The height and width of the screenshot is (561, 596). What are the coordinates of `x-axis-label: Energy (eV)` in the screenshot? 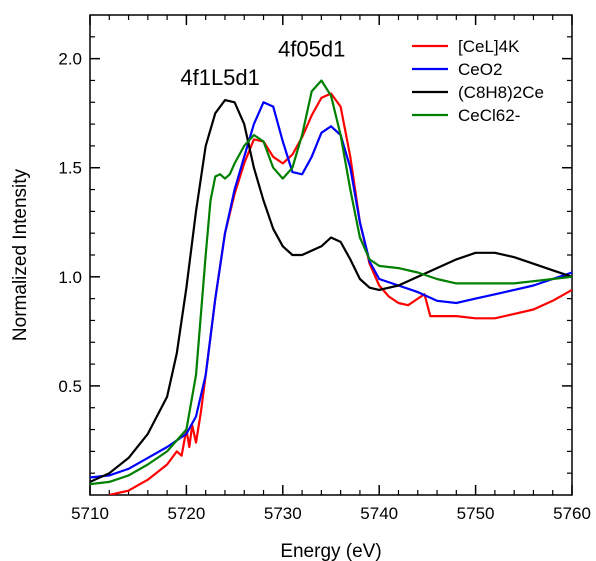 It's located at (330, 551).